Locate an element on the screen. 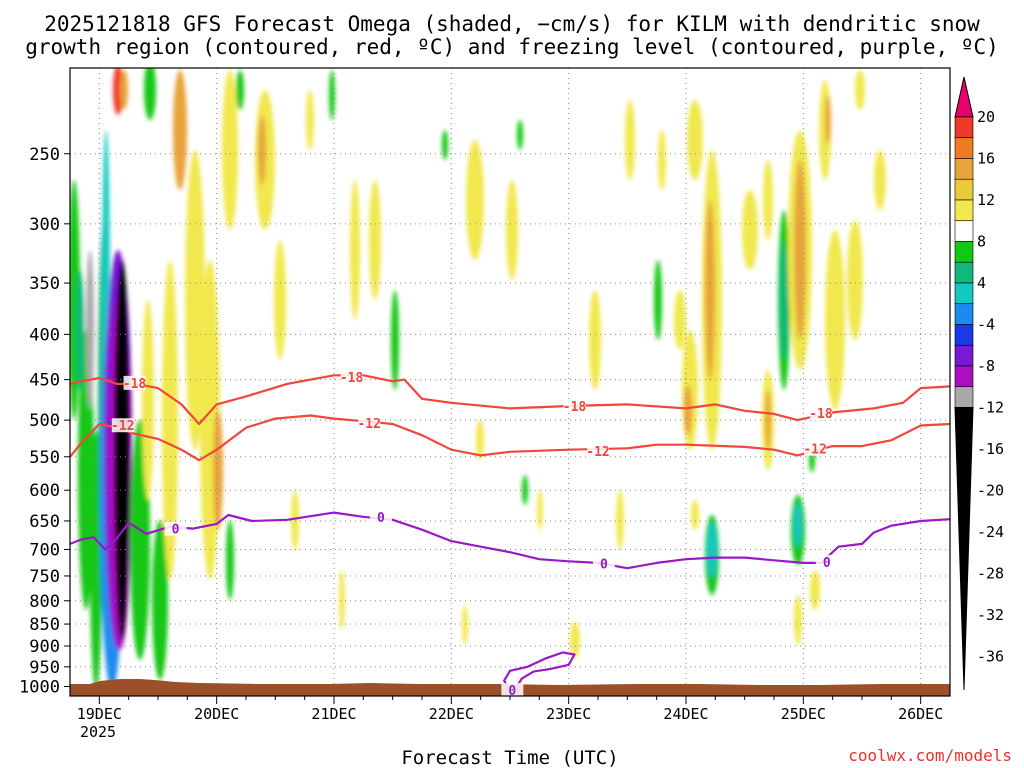  colorbar-label: 8 is located at coordinates (981, 242).